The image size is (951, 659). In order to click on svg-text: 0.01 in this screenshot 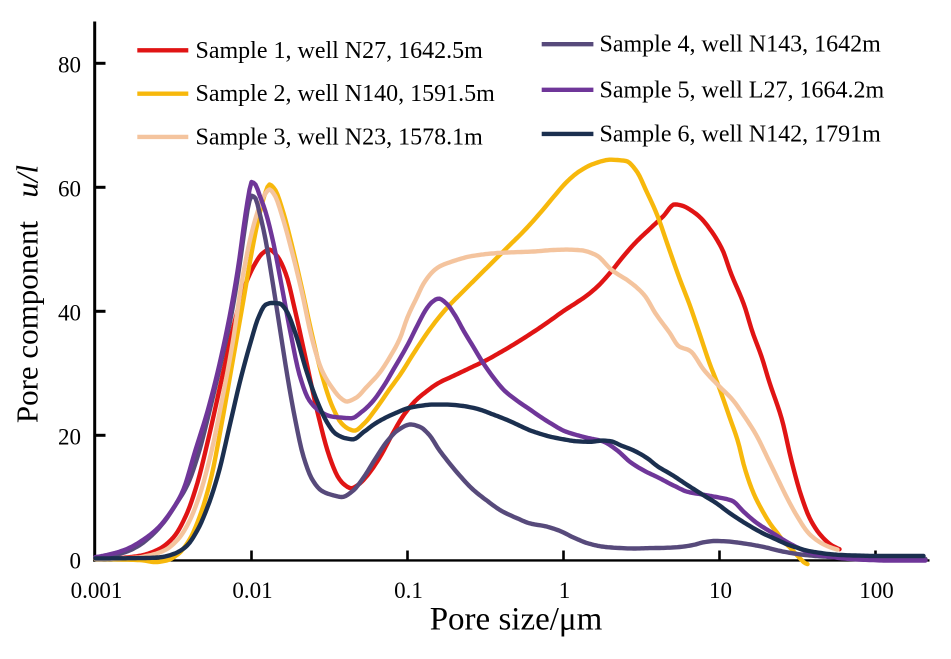, I will do `click(252, 590)`.